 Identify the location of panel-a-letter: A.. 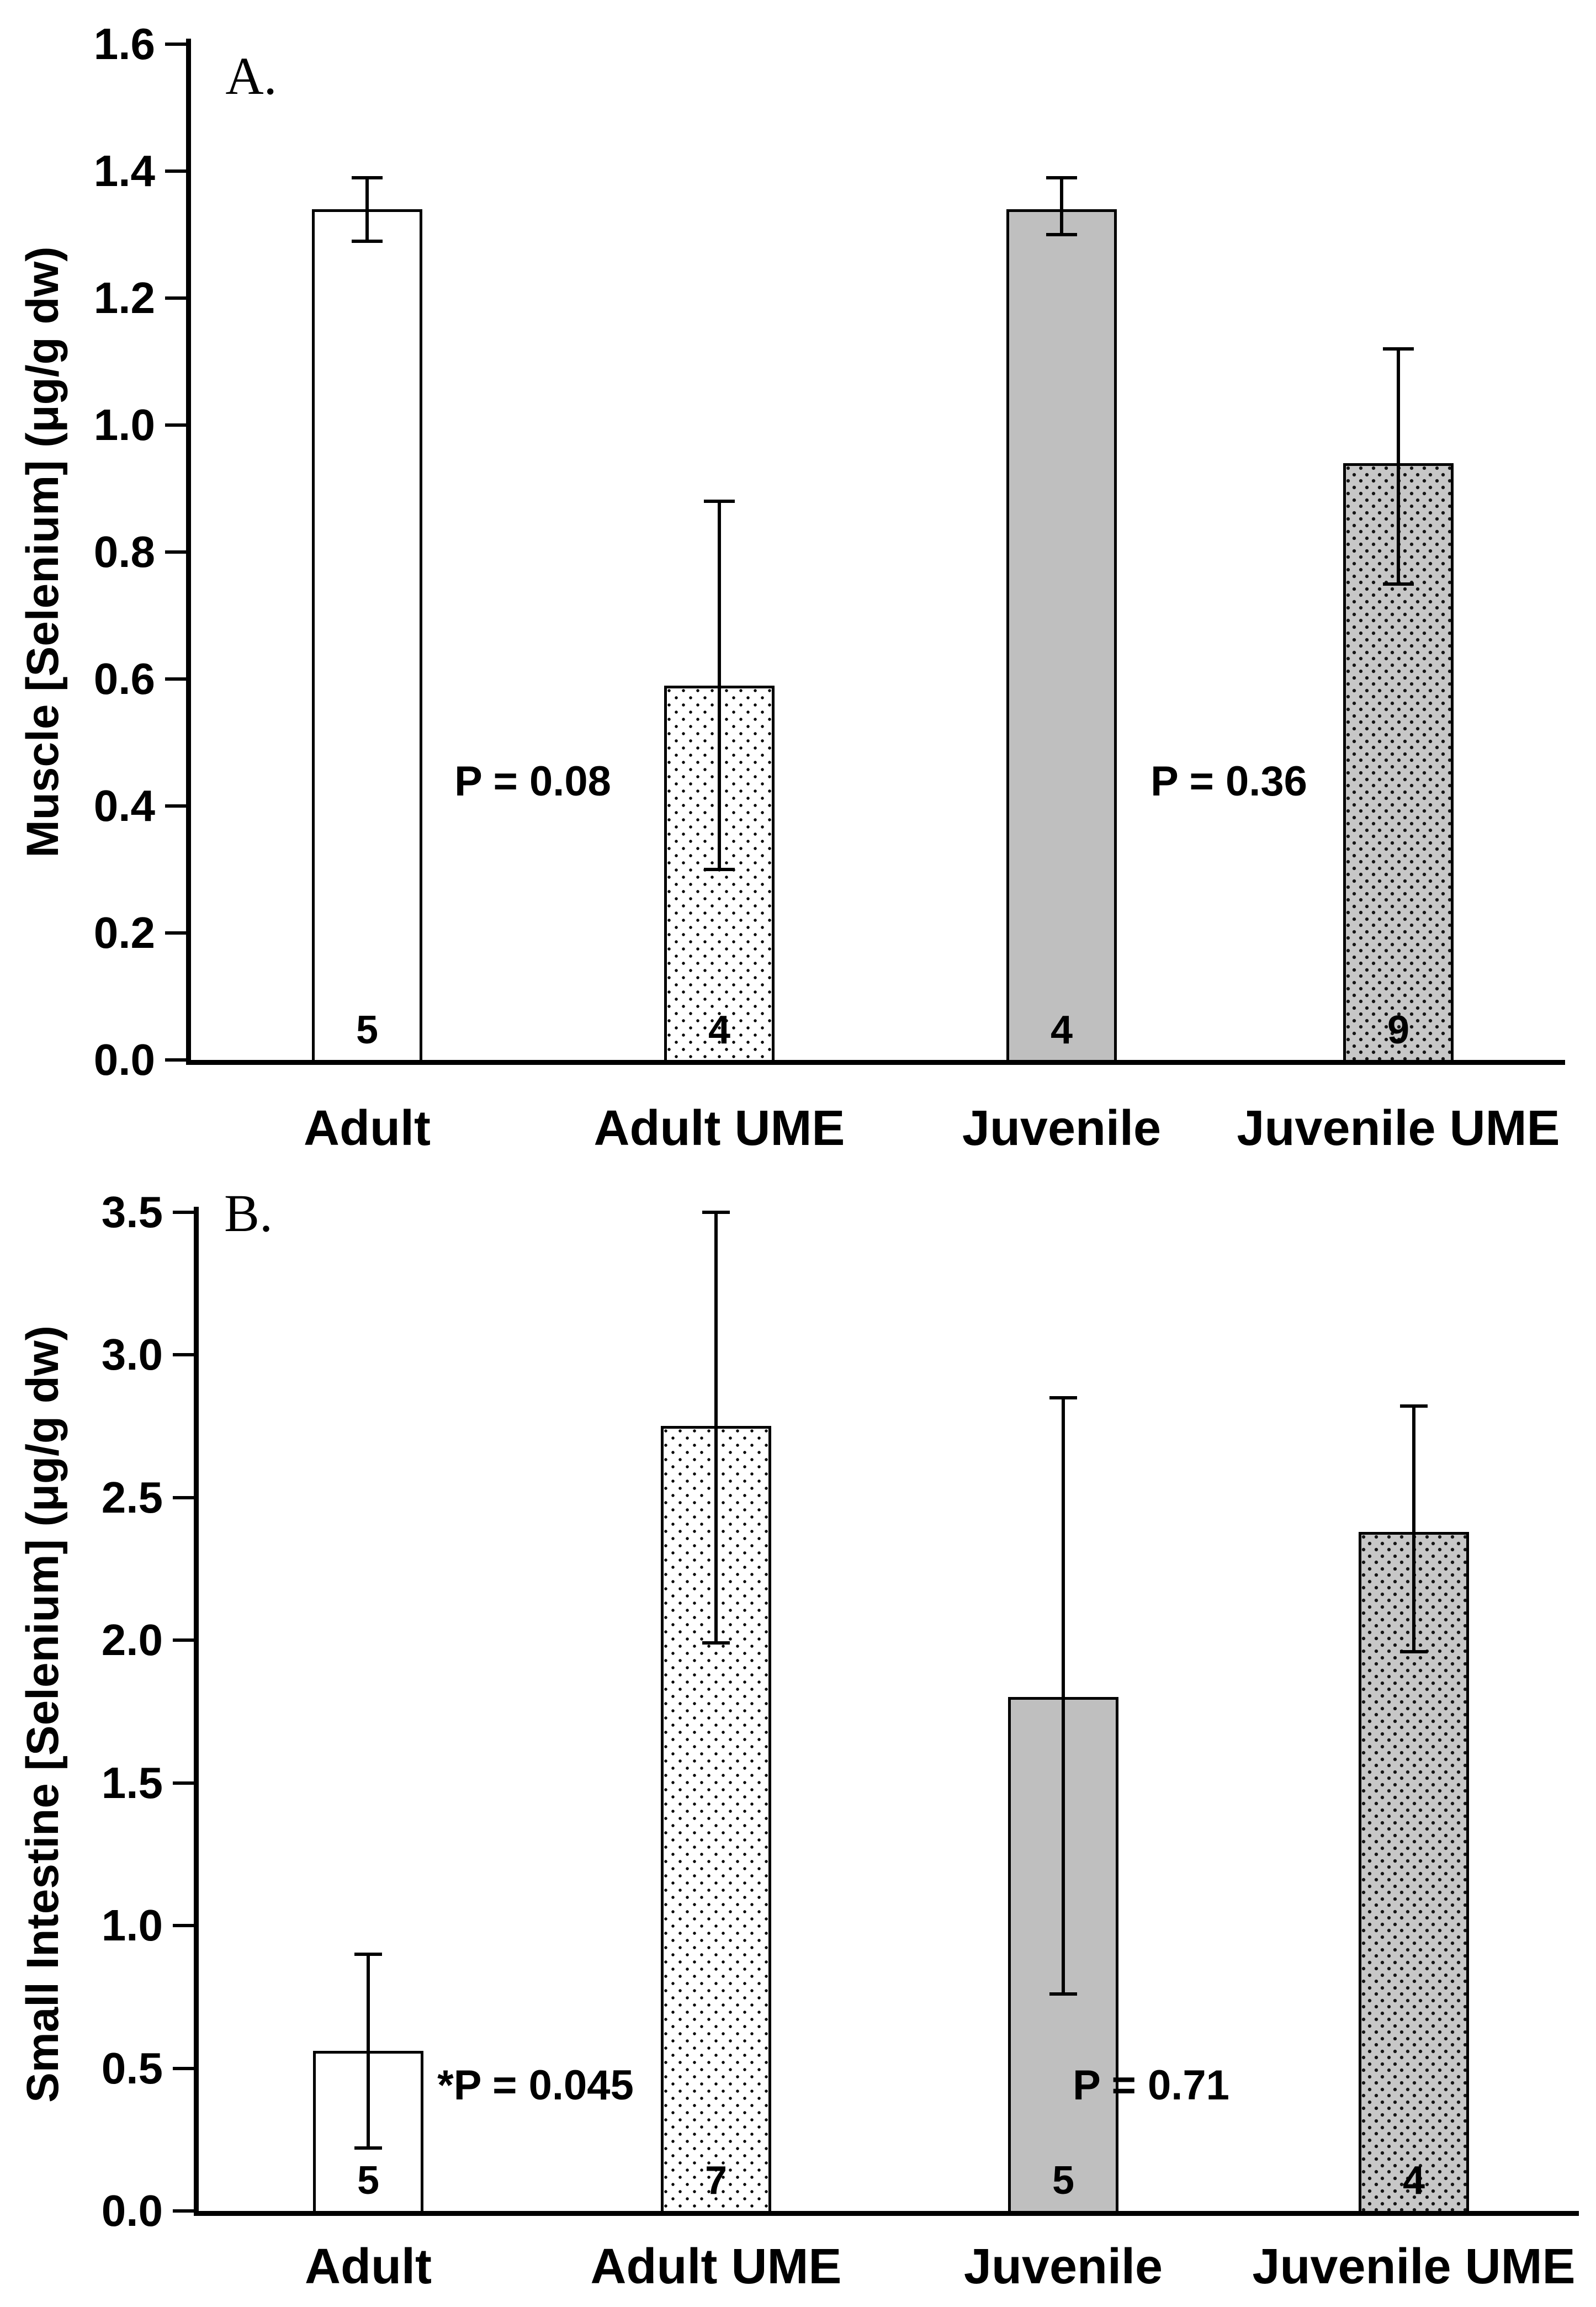
(251, 75).